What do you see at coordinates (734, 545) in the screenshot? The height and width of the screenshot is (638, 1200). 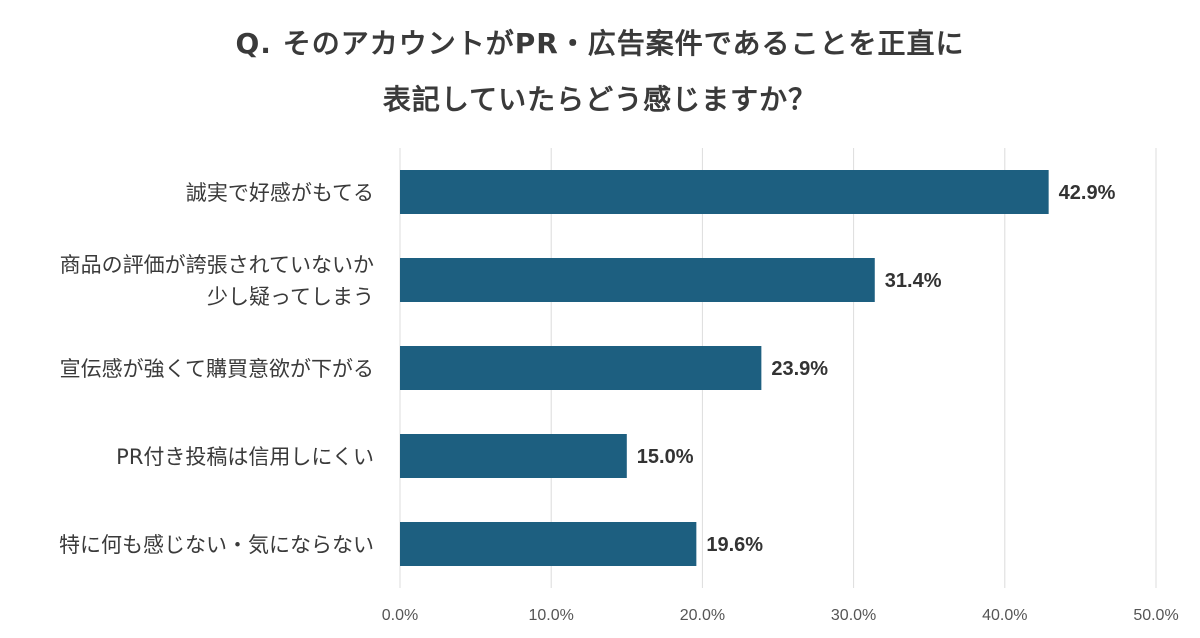 I see `data-label: 19.6%` at bounding box center [734, 545].